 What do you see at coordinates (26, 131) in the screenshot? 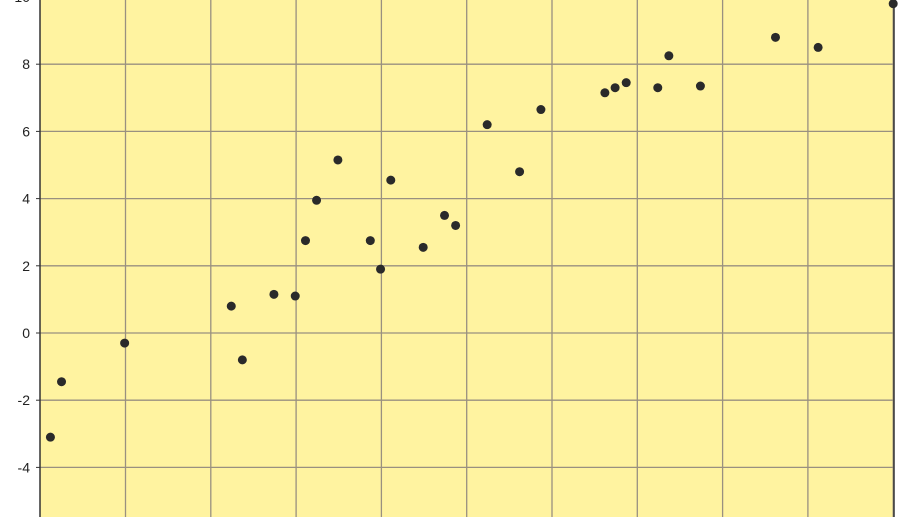
I see `y-tick-label: 6` at bounding box center [26, 131].